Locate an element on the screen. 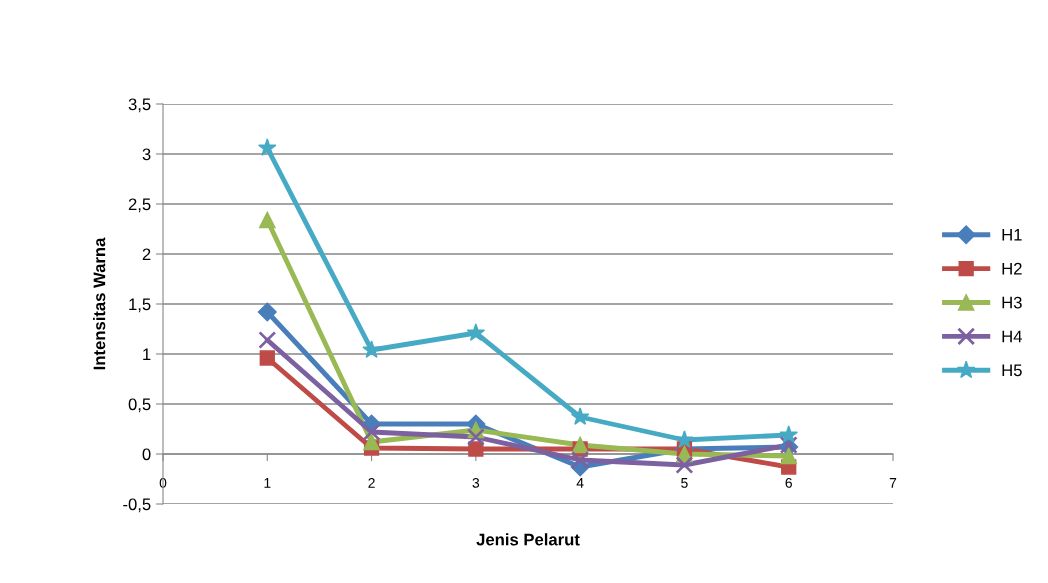 This screenshot has width=1048, height=583. x-tick-label: 4 is located at coordinates (580, 483).